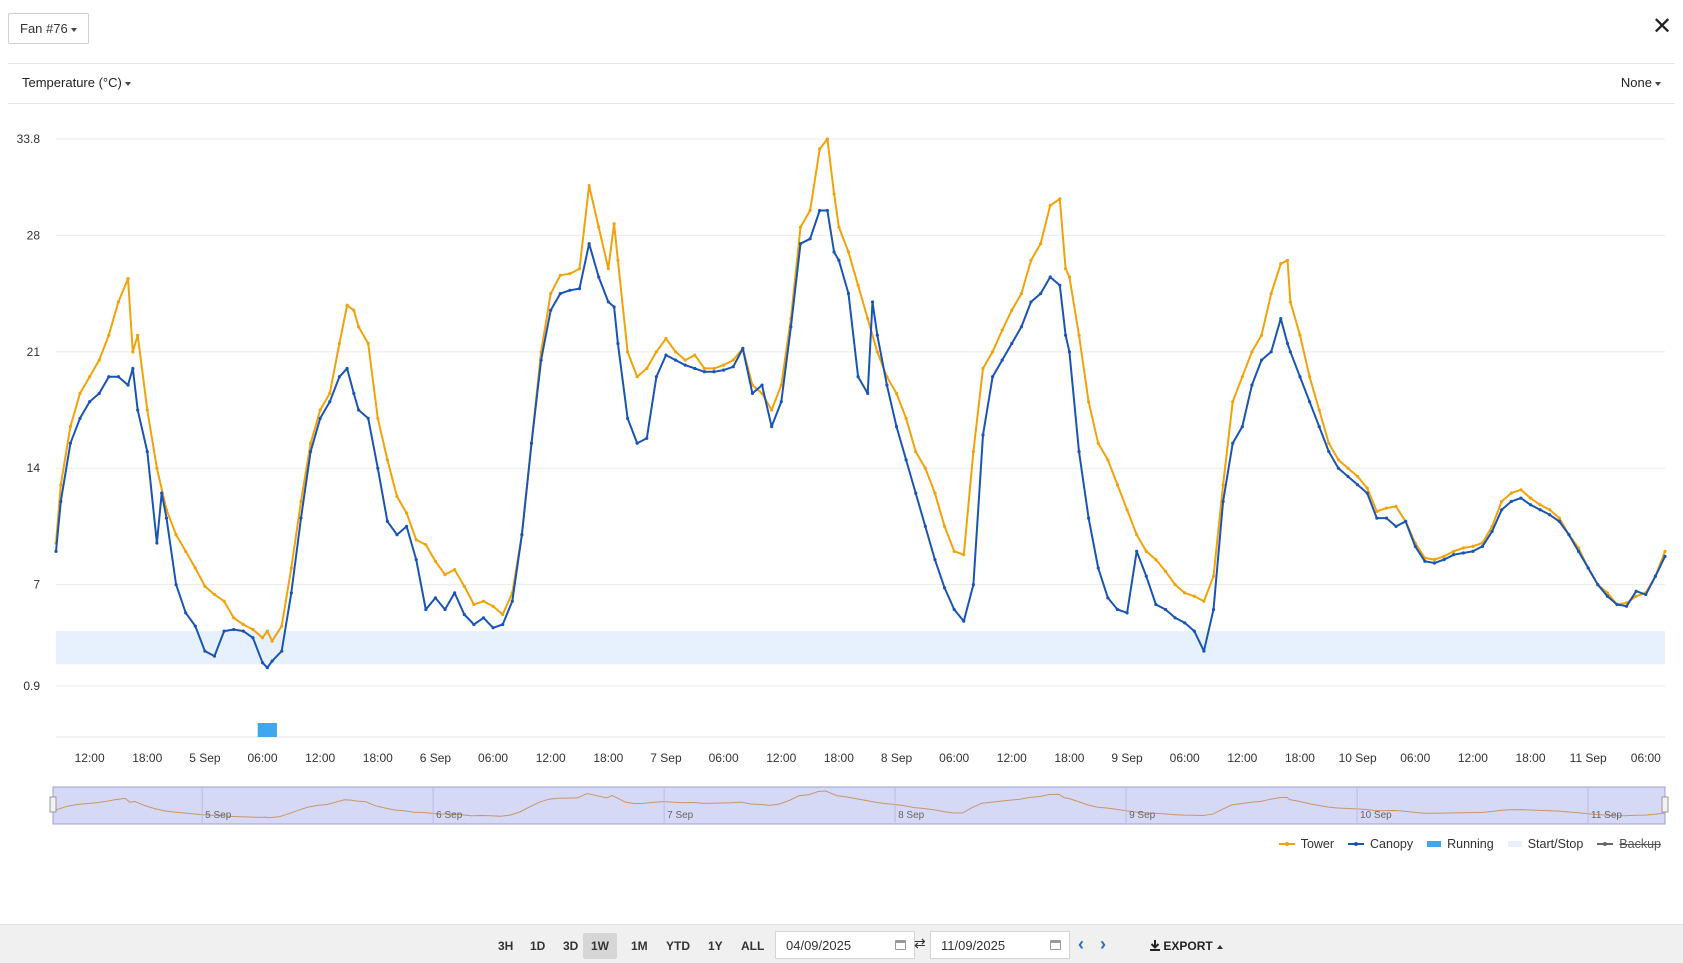 The image size is (1683, 963). I want to click on range-button-1w: 1W, so click(600, 946).